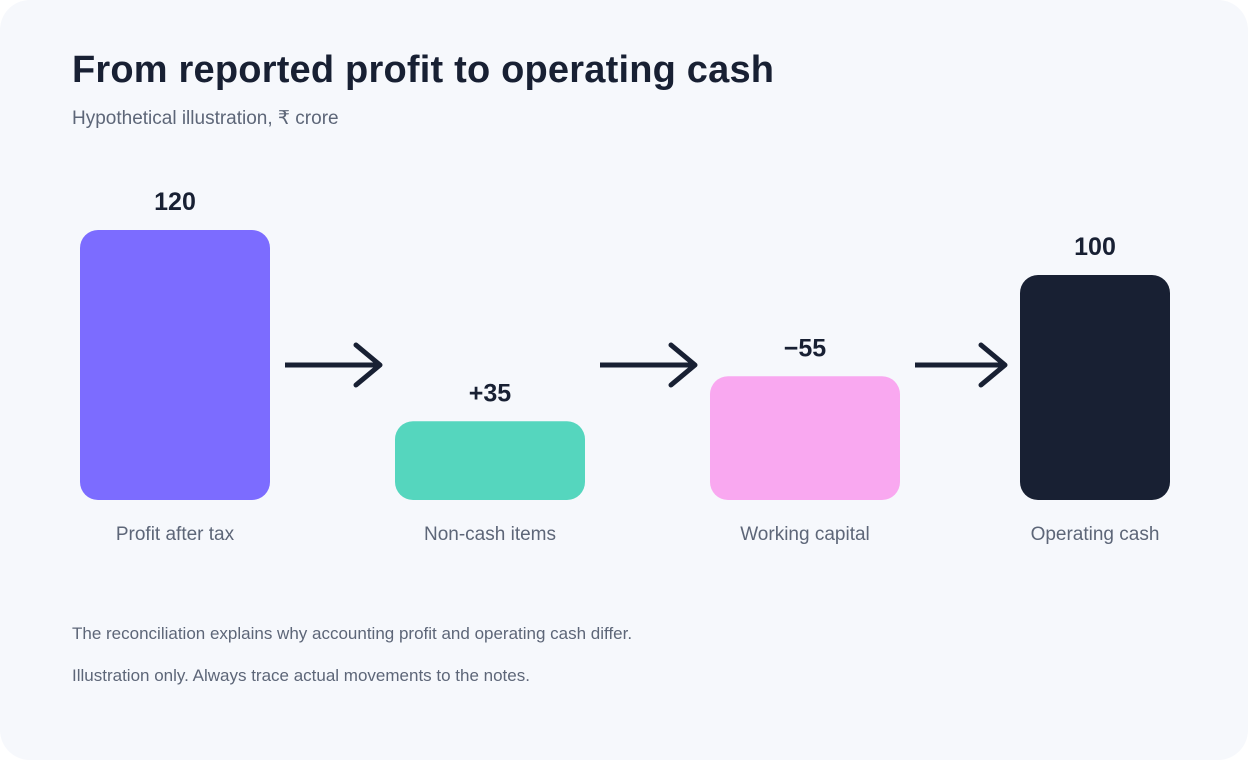 The height and width of the screenshot is (760, 1248). Describe the element at coordinates (805, 438) in the screenshot. I see `bar-working-capital` at that location.